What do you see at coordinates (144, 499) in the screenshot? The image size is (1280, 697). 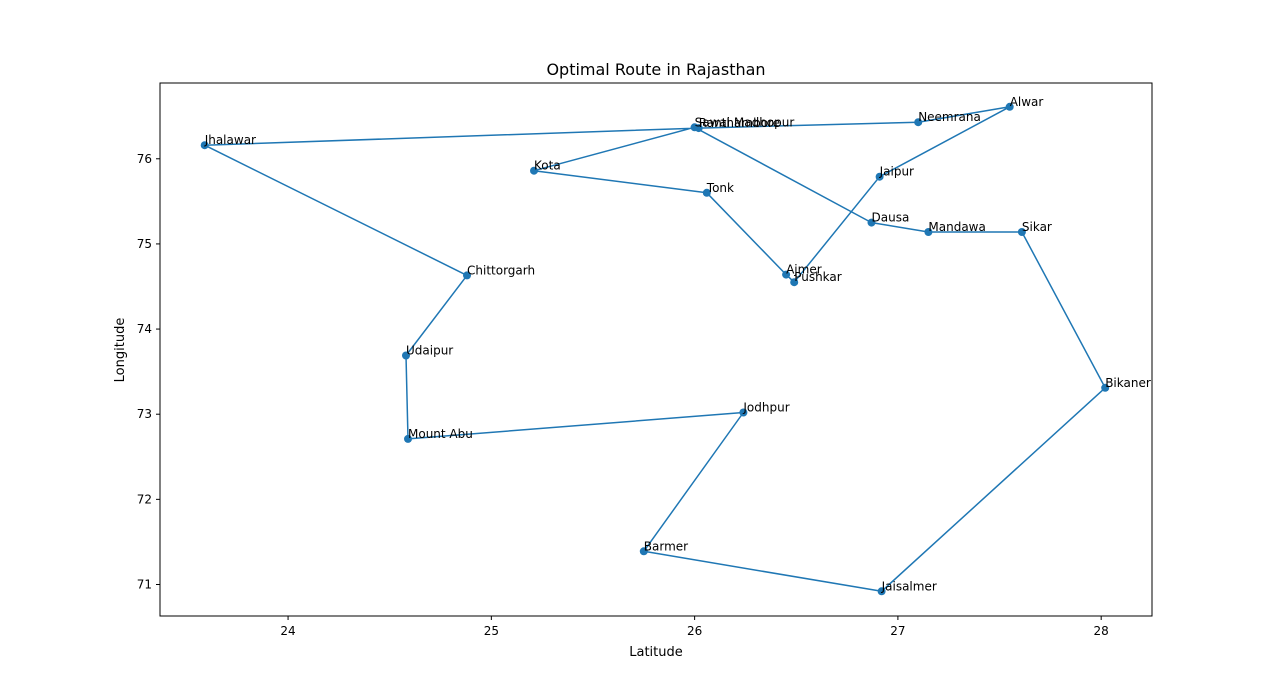 I see `y-tick-label: 72` at bounding box center [144, 499].